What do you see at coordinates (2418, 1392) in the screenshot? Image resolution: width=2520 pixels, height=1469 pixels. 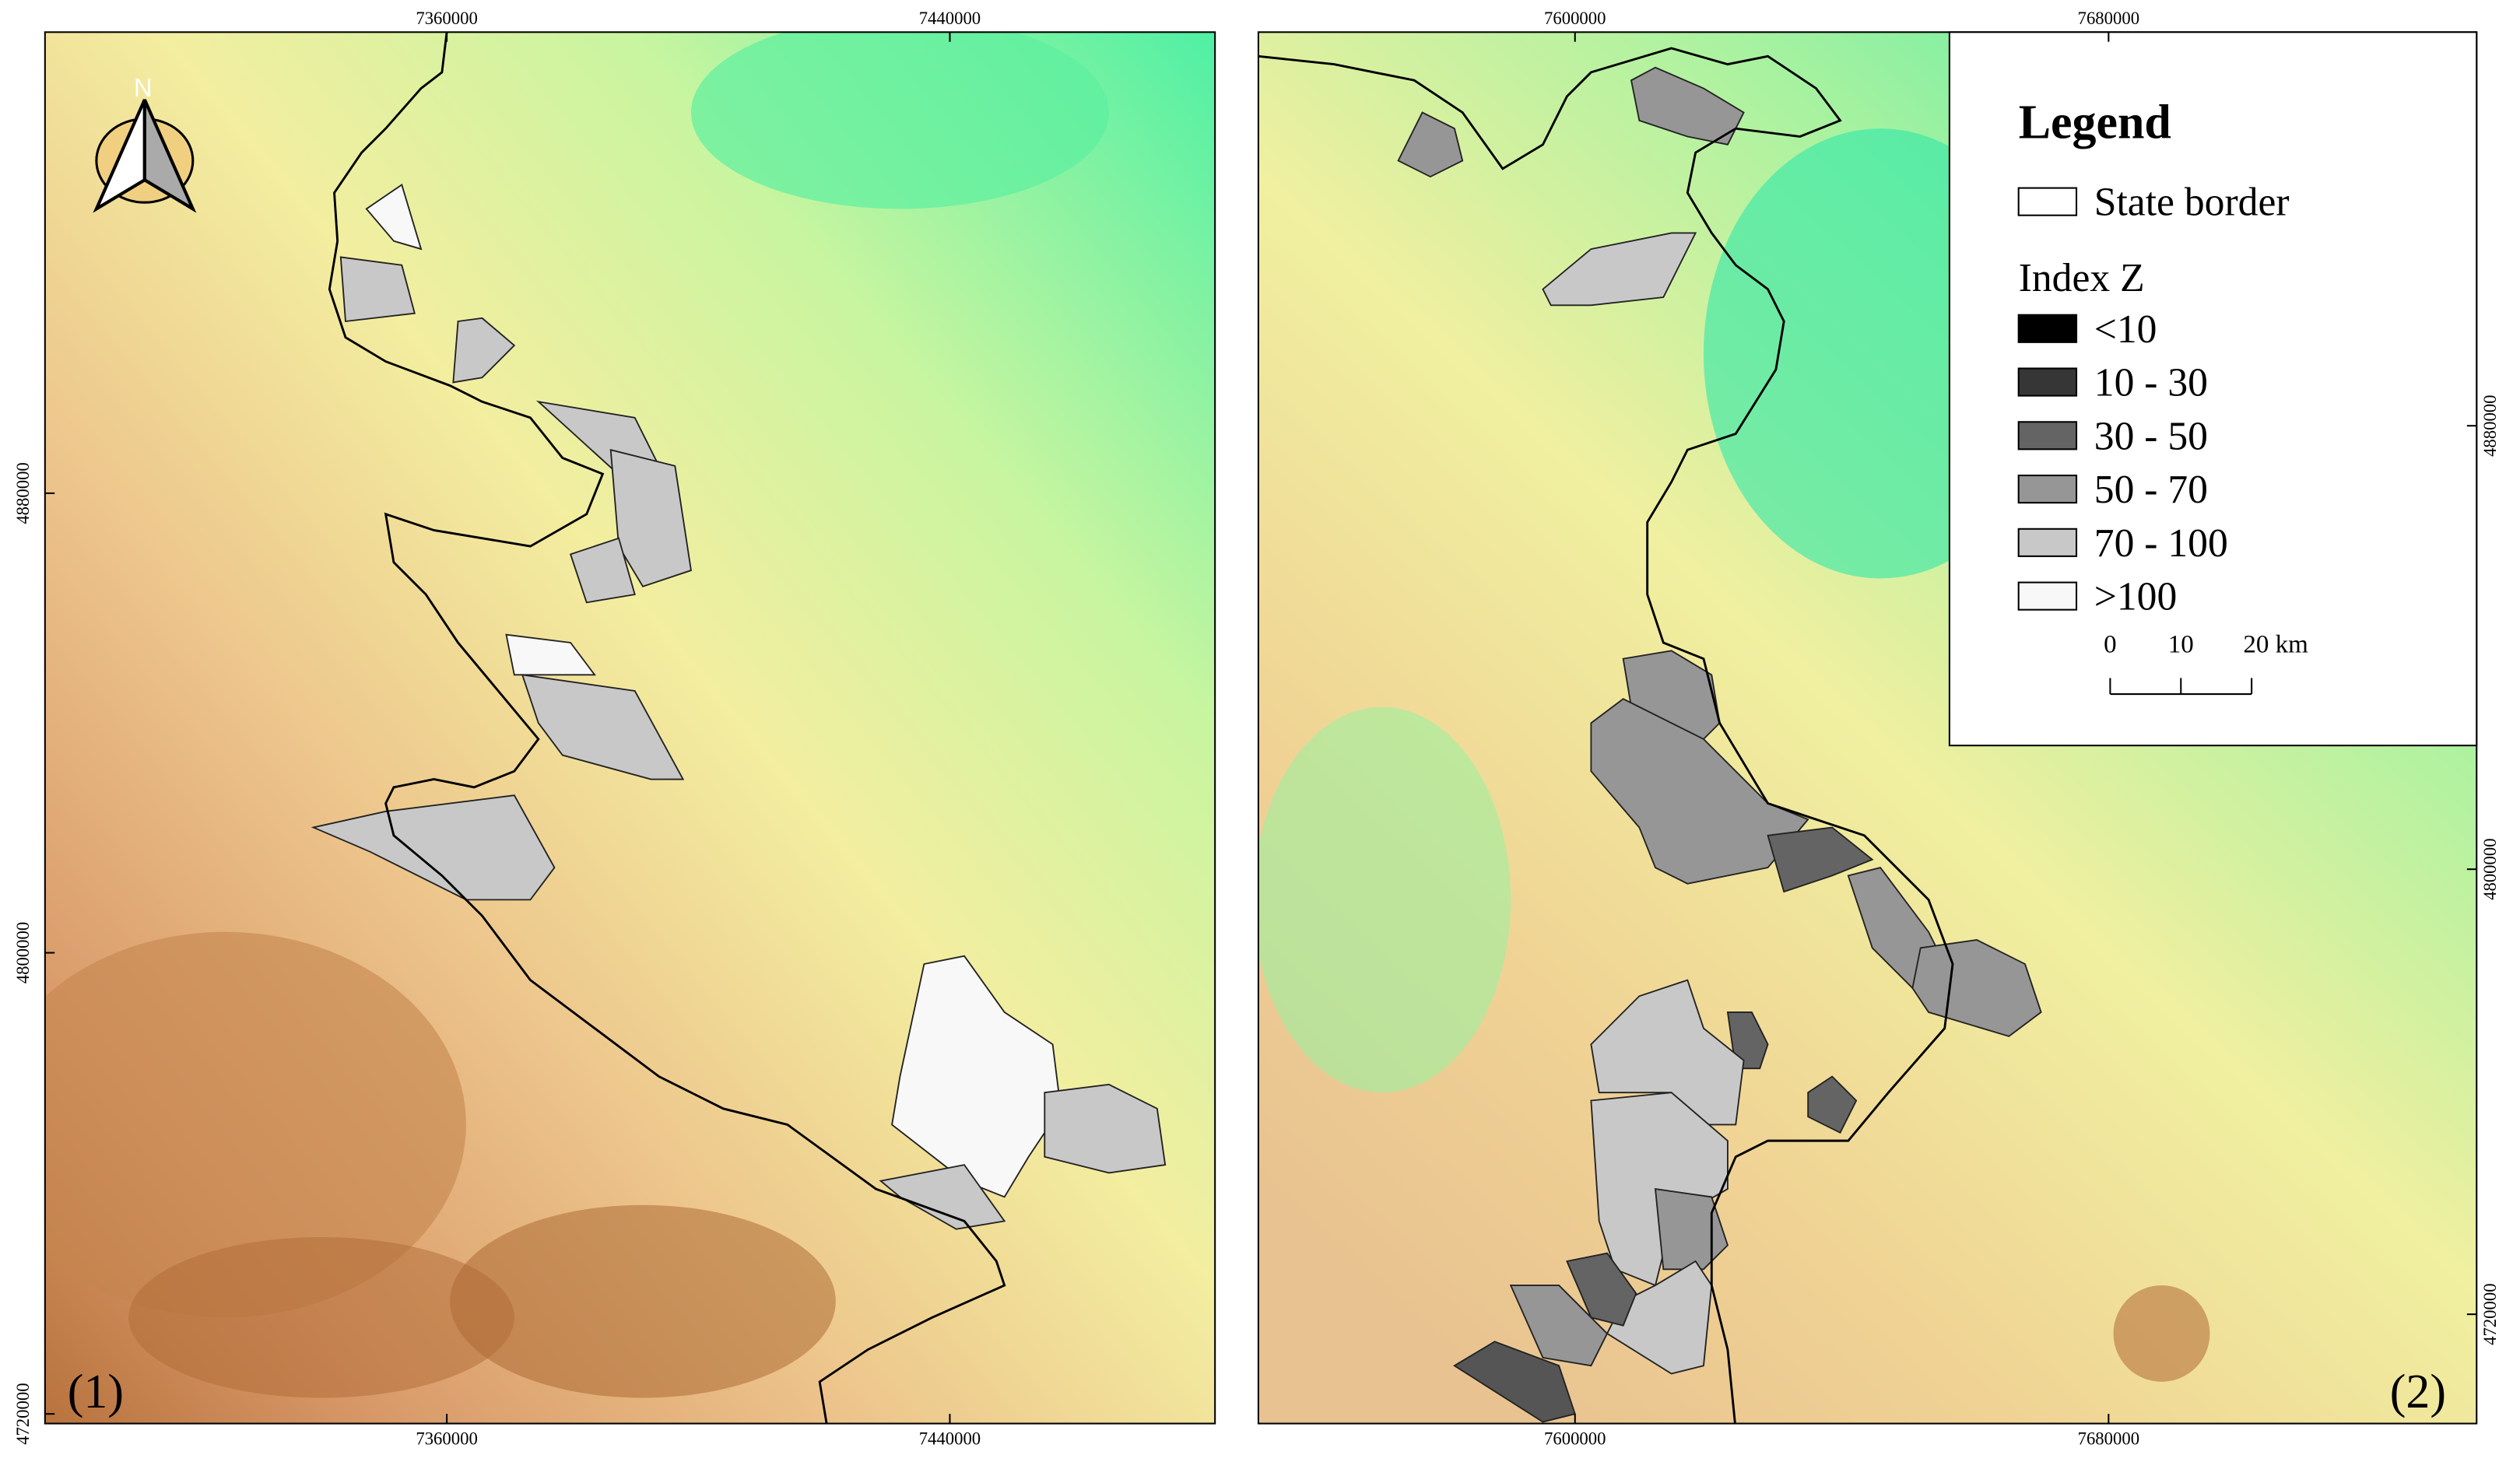 I see `panel-label: (2)` at bounding box center [2418, 1392].